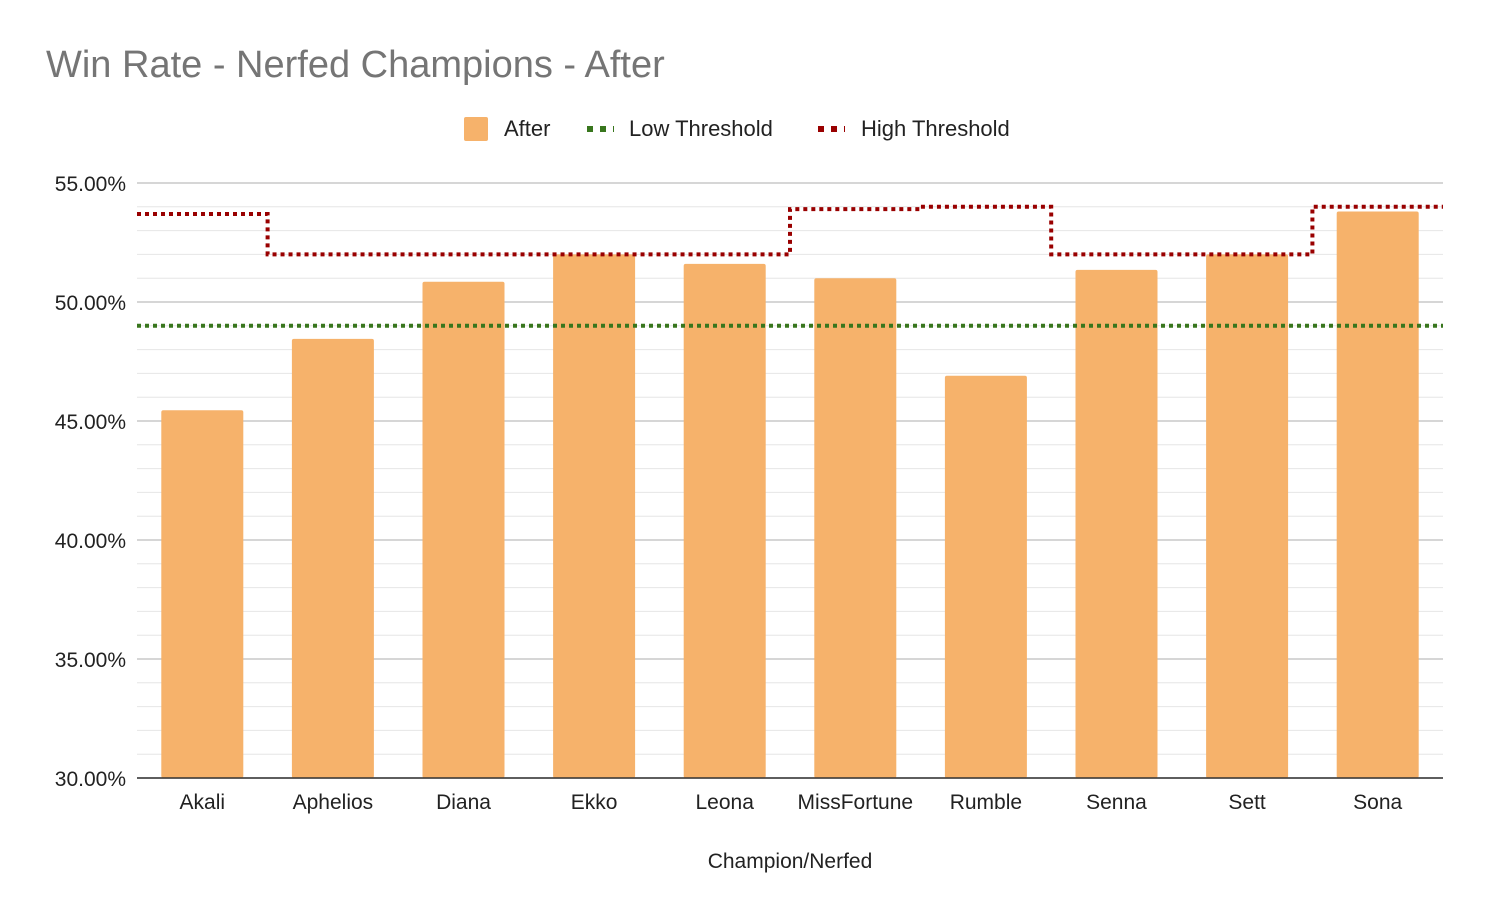 This screenshot has height=920, width=1488. I want to click on bar-sett, so click(1247, 516).